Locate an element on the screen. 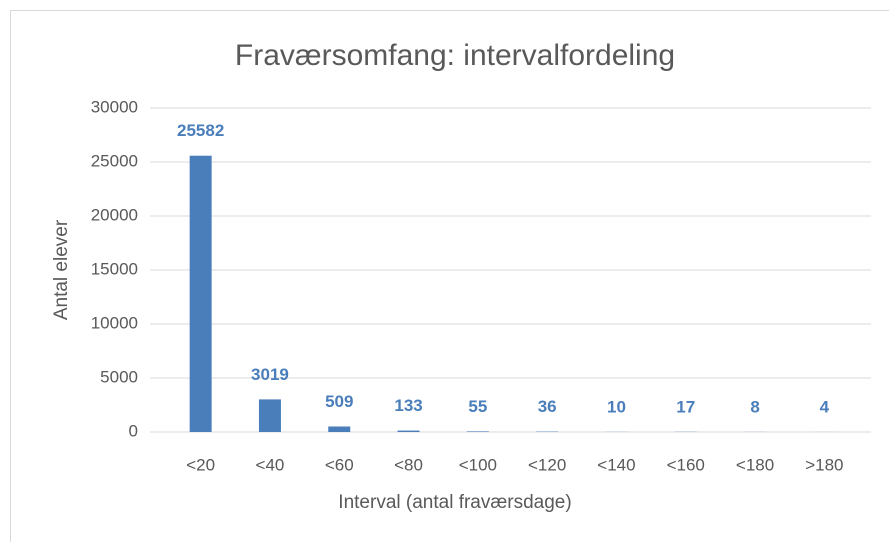  x-tick-label: <60 is located at coordinates (339, 464).